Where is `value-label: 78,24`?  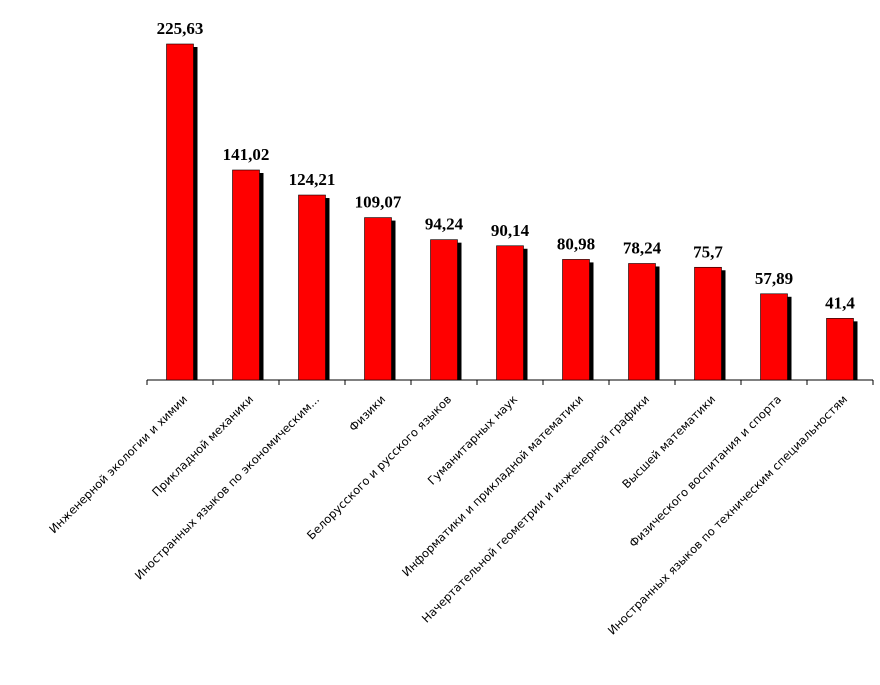 value-label: 78,24 is located at coordinates (642, 247).